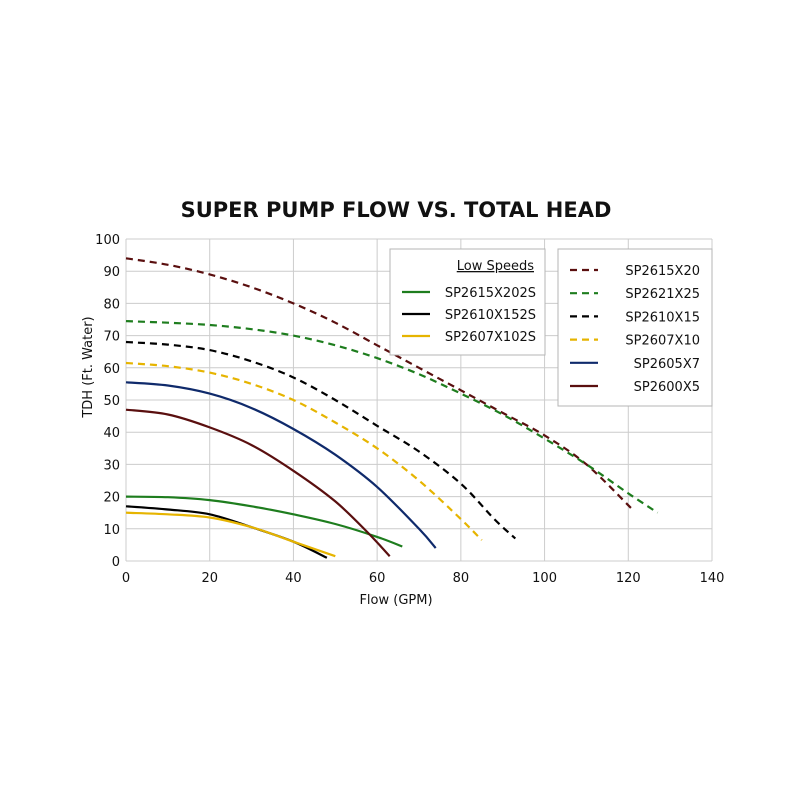  I want to click on x-tick-label: 0, so click(126, 578).